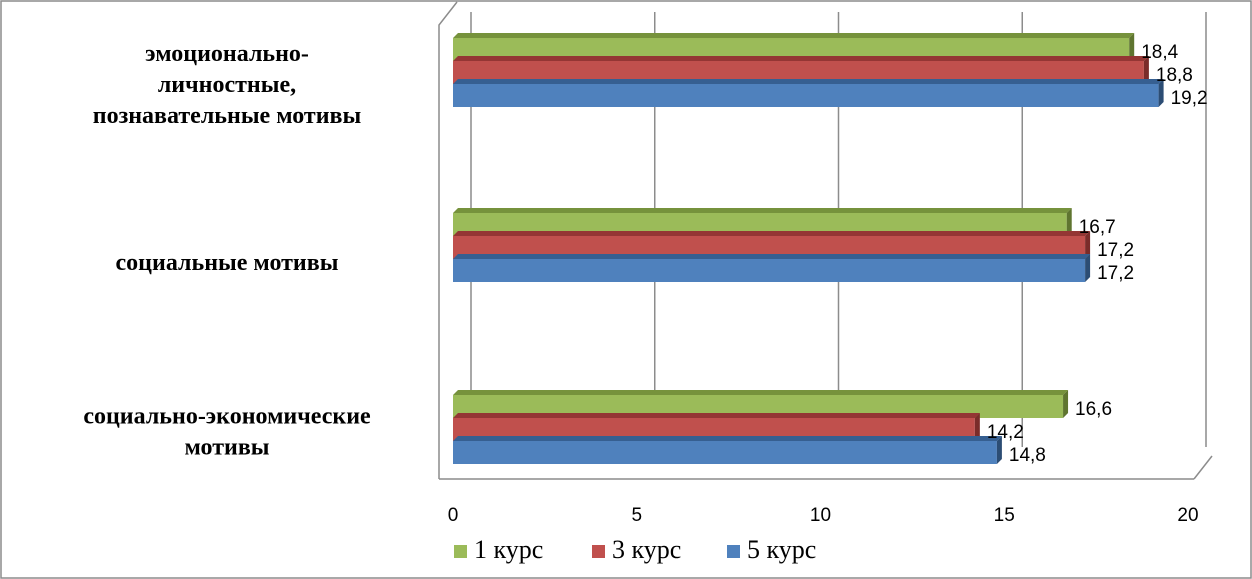 The image size is (1252, 579). Describe the element at coordinates (227, 417) in the screenshot. I see `category-label: социально-экономические` at that location.